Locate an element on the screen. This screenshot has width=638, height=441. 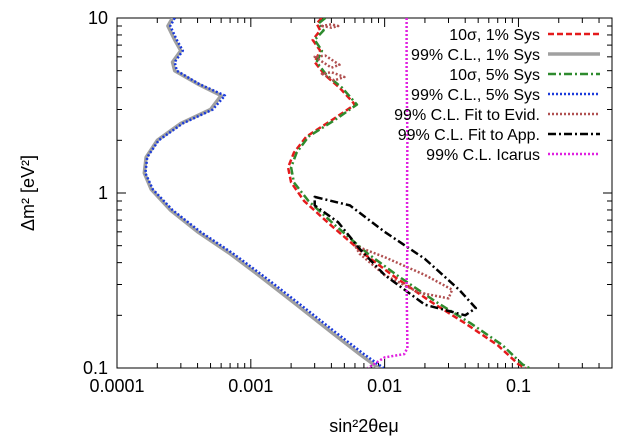
series-99-c-l-icarus is located at coordinates (388, 193).